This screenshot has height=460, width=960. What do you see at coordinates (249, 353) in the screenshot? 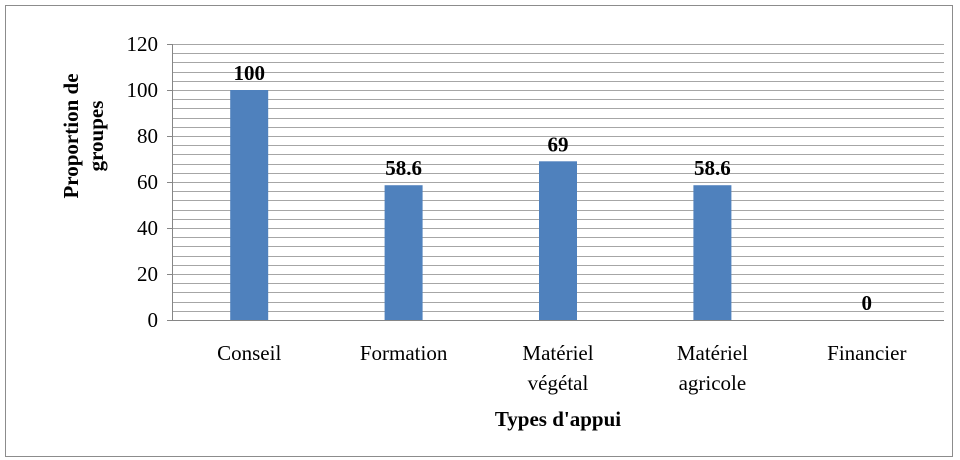
I see `x-tick-label: Conseil` at bounding box center [249, 353].